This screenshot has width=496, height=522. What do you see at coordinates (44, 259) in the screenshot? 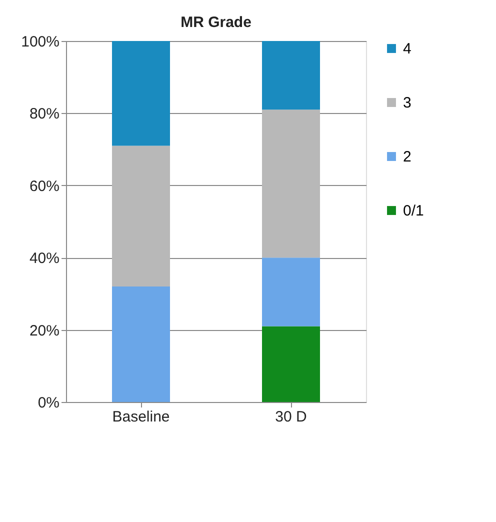
I see `y-tick-label: 40%` at bounding box center [44, 259].